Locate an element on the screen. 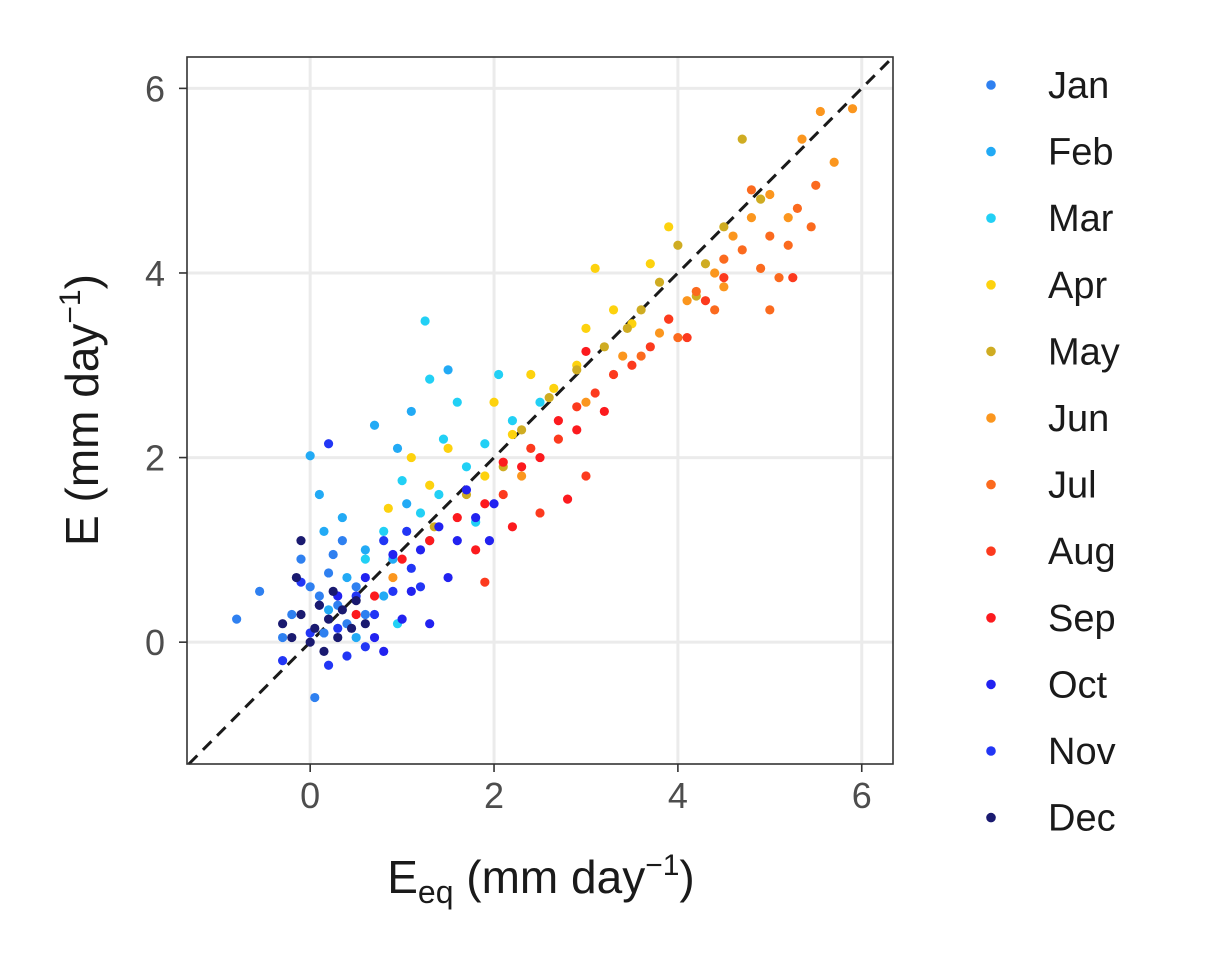  y-tick-label: 6 is located at coordinates (155, 88).